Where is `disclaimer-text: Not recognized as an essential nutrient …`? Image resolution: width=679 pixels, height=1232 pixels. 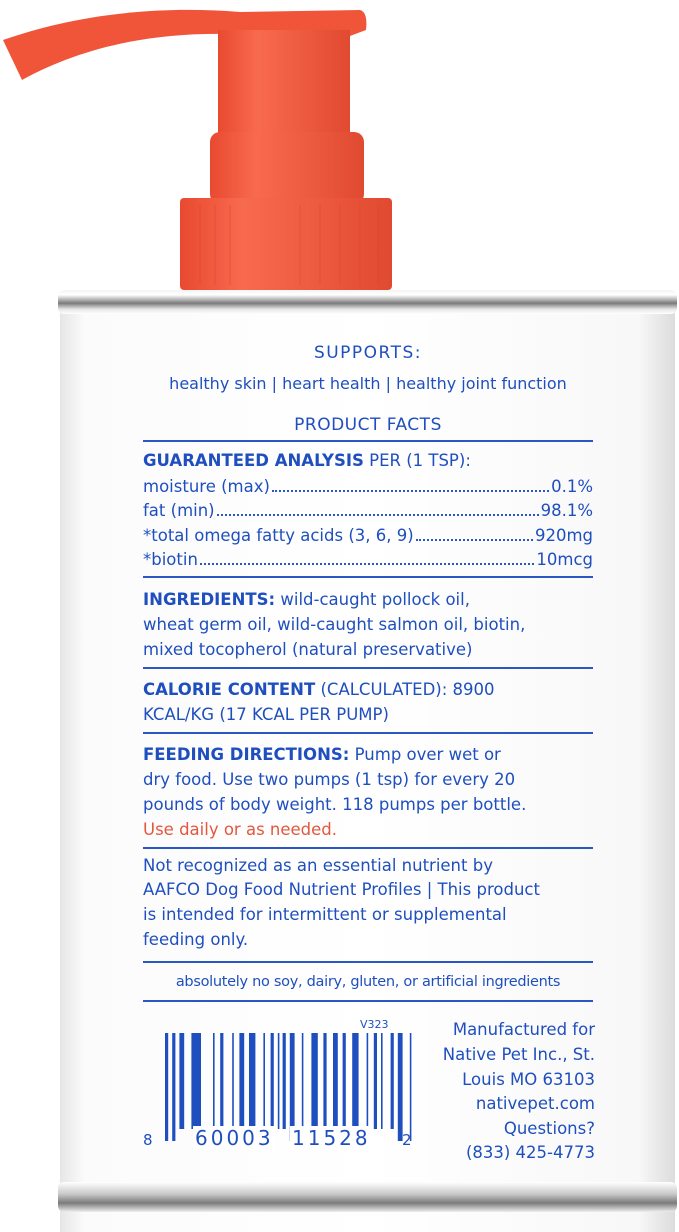
disclaimer-text: Not recognized as an essential nutrient … is located at coordinates (318, 865).